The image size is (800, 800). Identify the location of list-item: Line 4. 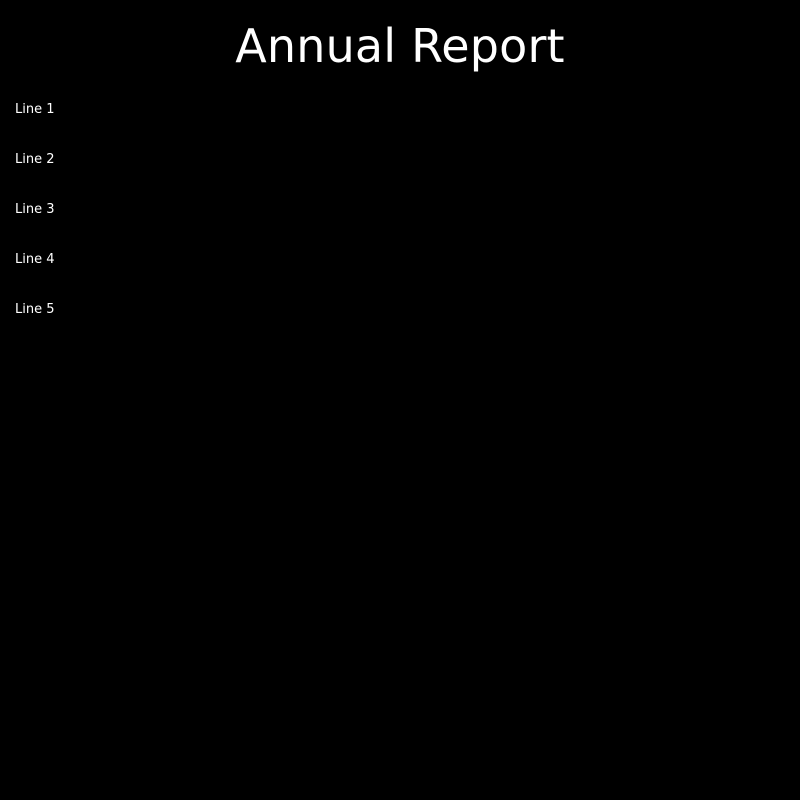
(35, 259).